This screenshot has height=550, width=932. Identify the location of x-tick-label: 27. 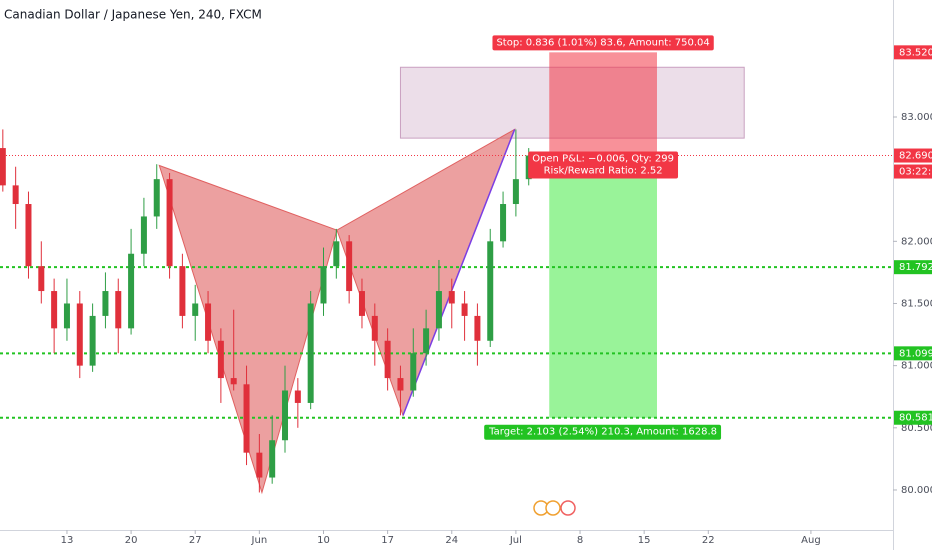
(195, 540).